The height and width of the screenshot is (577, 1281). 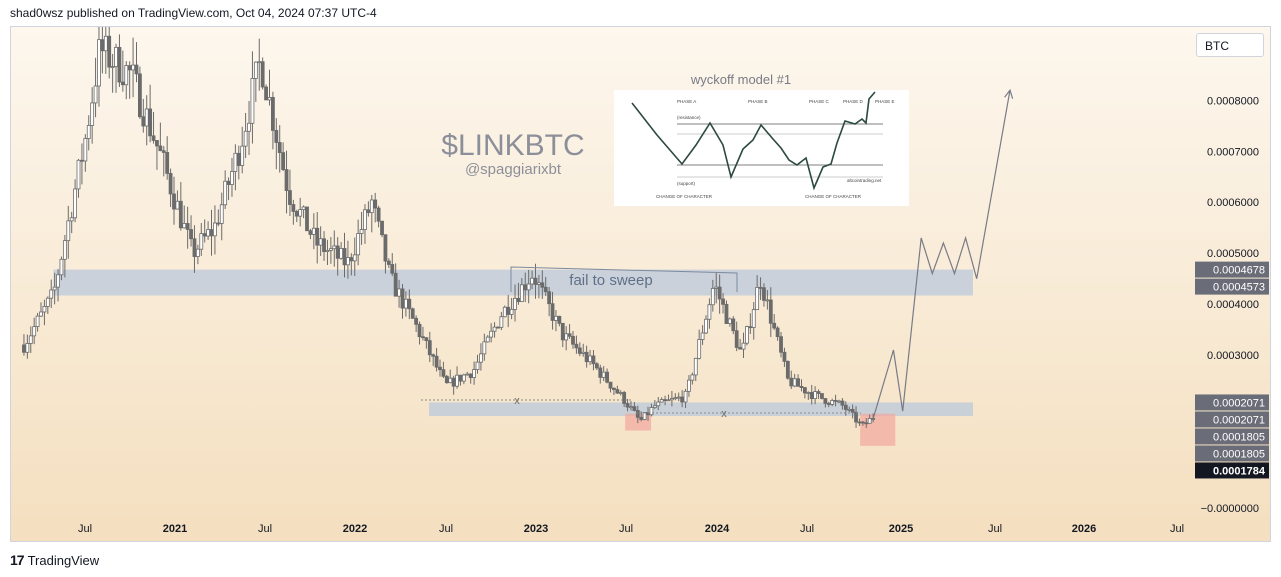 What do you see at coordinates (536, 529) in the screenshot?
I see `x-tick-label: 2023` at bounding box center [536, 529].